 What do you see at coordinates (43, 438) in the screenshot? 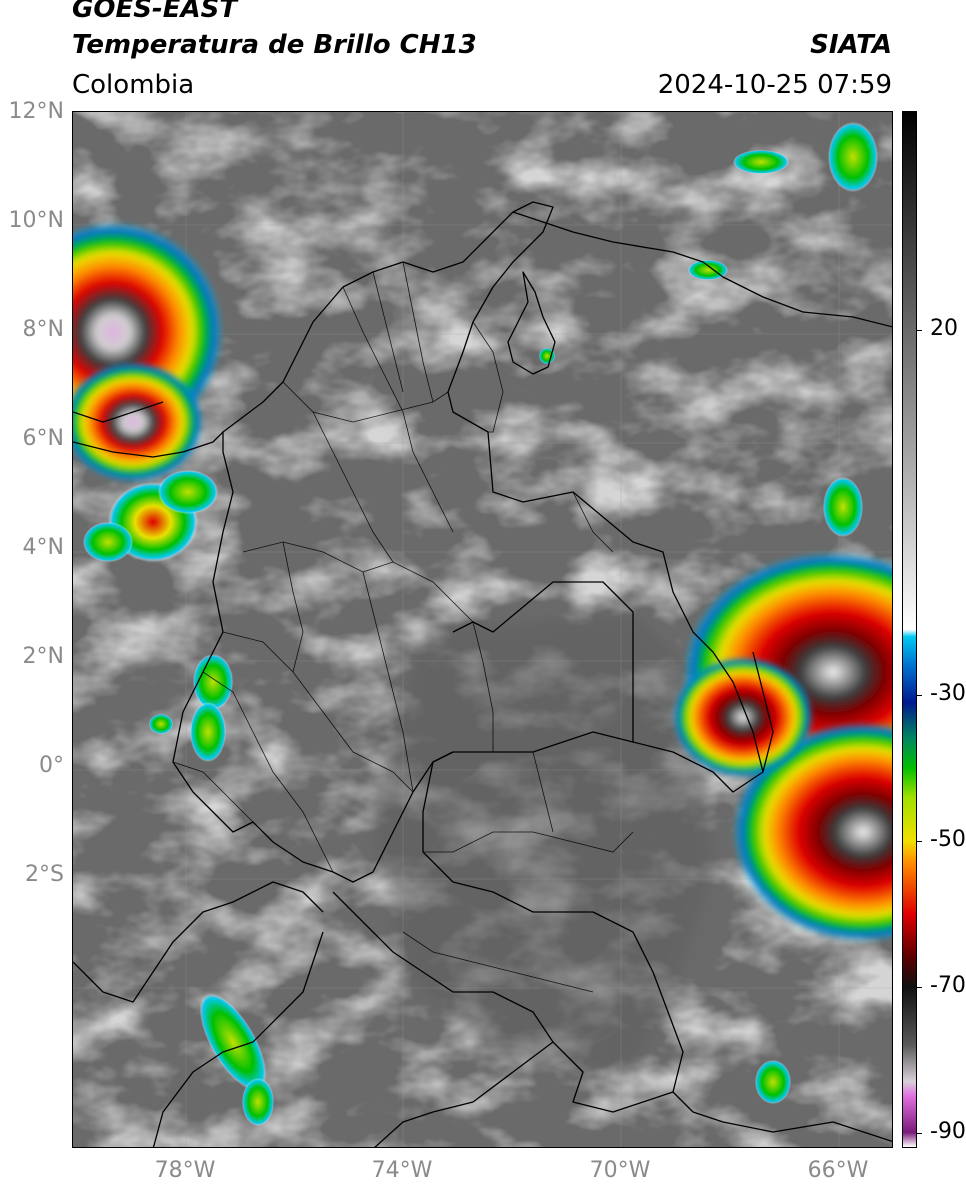
I see `lat-label-6n: 6°N` at bounding box center [43, 438].